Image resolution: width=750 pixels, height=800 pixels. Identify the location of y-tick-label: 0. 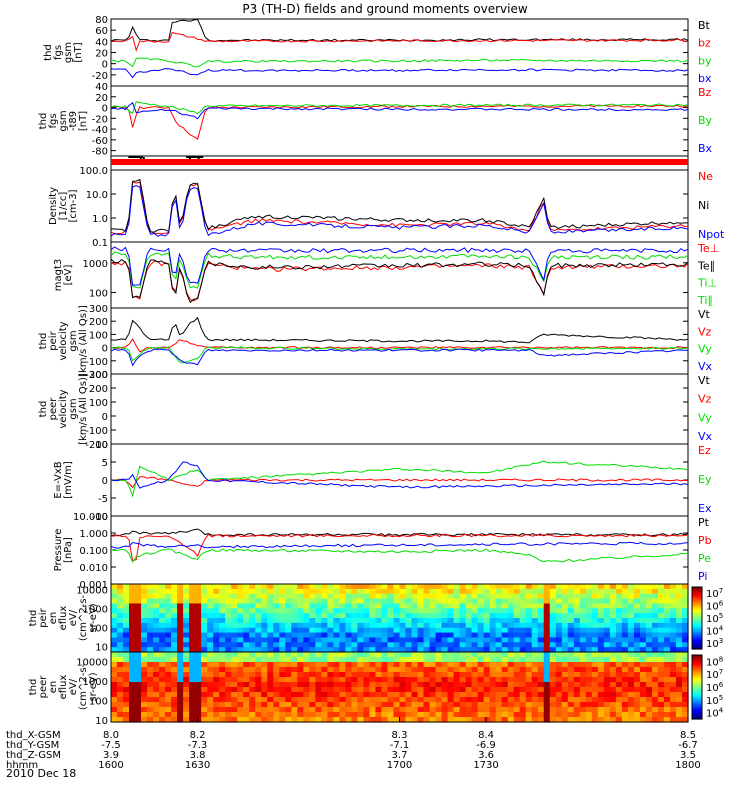
(105, 481).